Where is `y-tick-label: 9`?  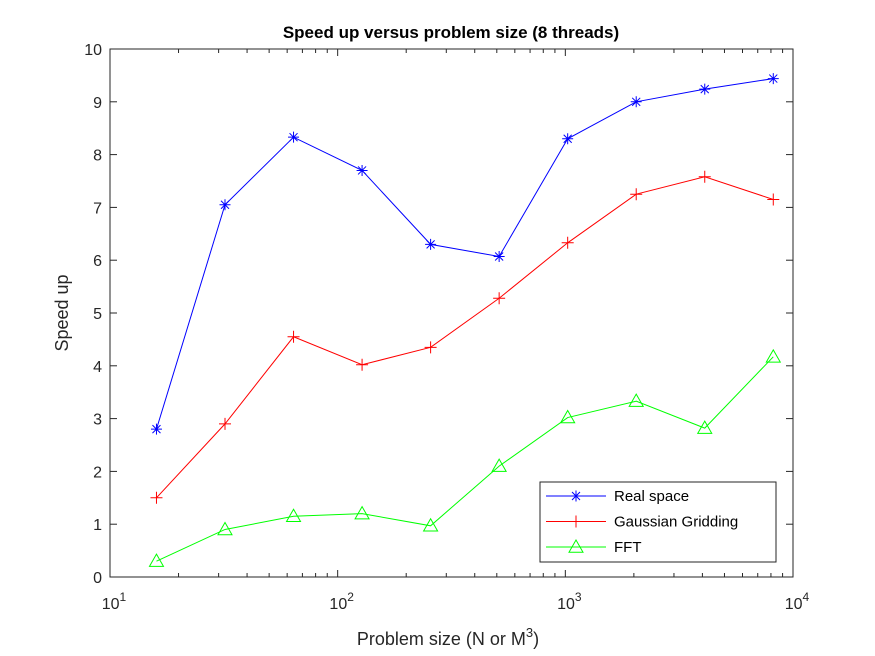
y-tick-label: 9 is located at coordinates (97, 103).